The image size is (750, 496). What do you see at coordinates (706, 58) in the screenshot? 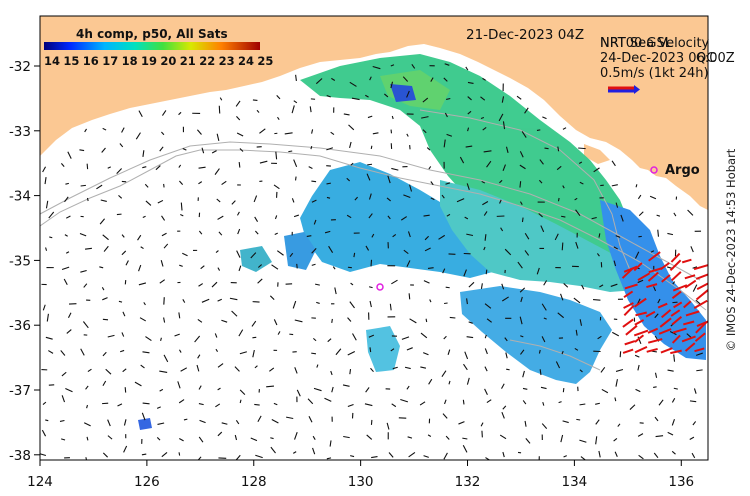
I see `legend-line-4: QC` at bounding box center [706, 58].